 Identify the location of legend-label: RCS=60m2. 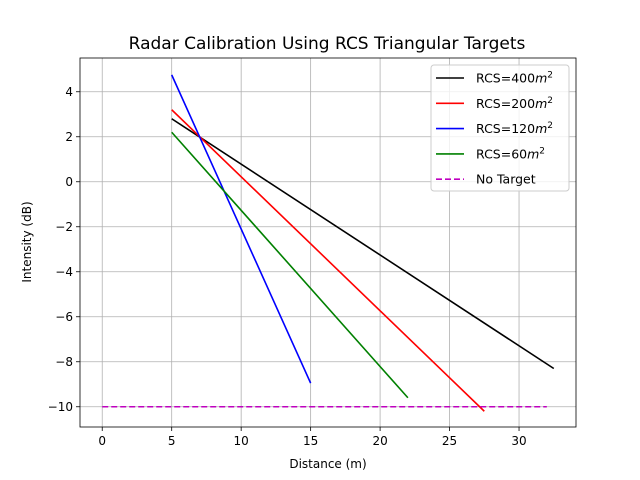
(510, 153).